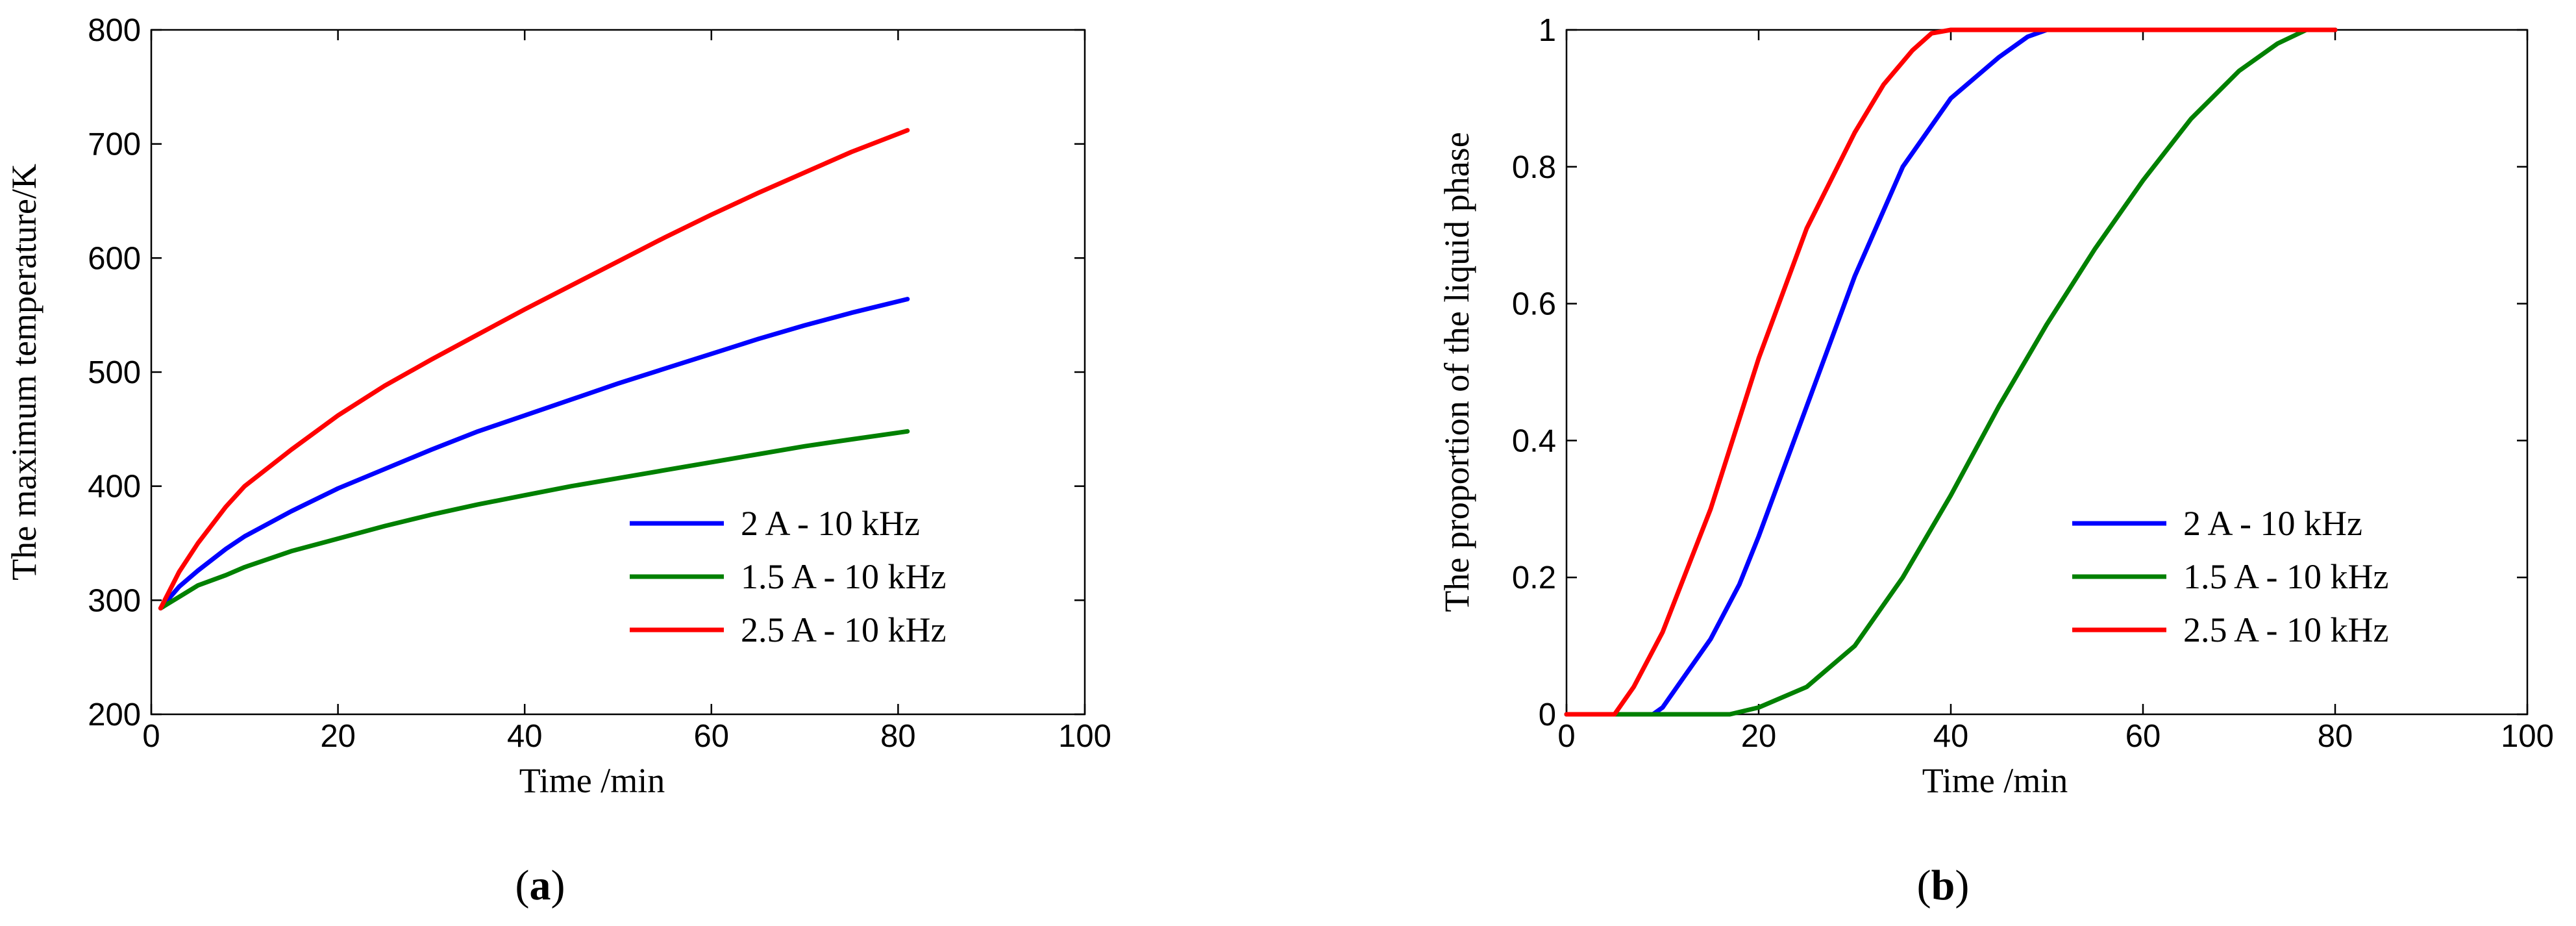  I want to click on y-tick-label: 0, so click(1547, 714).